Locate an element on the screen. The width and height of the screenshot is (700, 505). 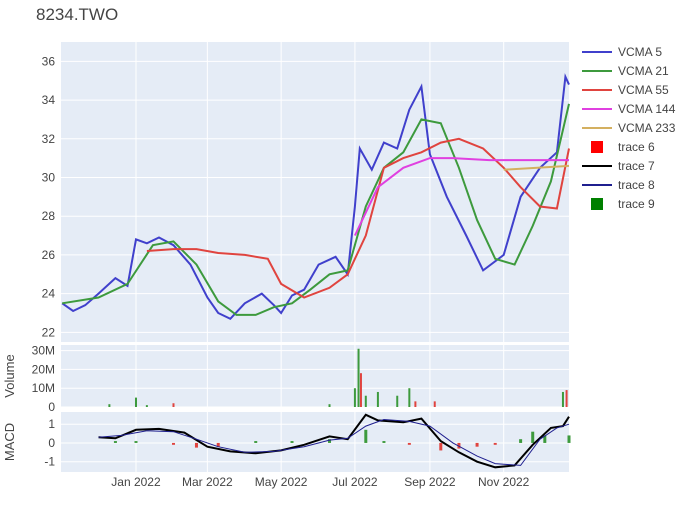
y-tick-label: 22 is located at coordinates (49, 332).